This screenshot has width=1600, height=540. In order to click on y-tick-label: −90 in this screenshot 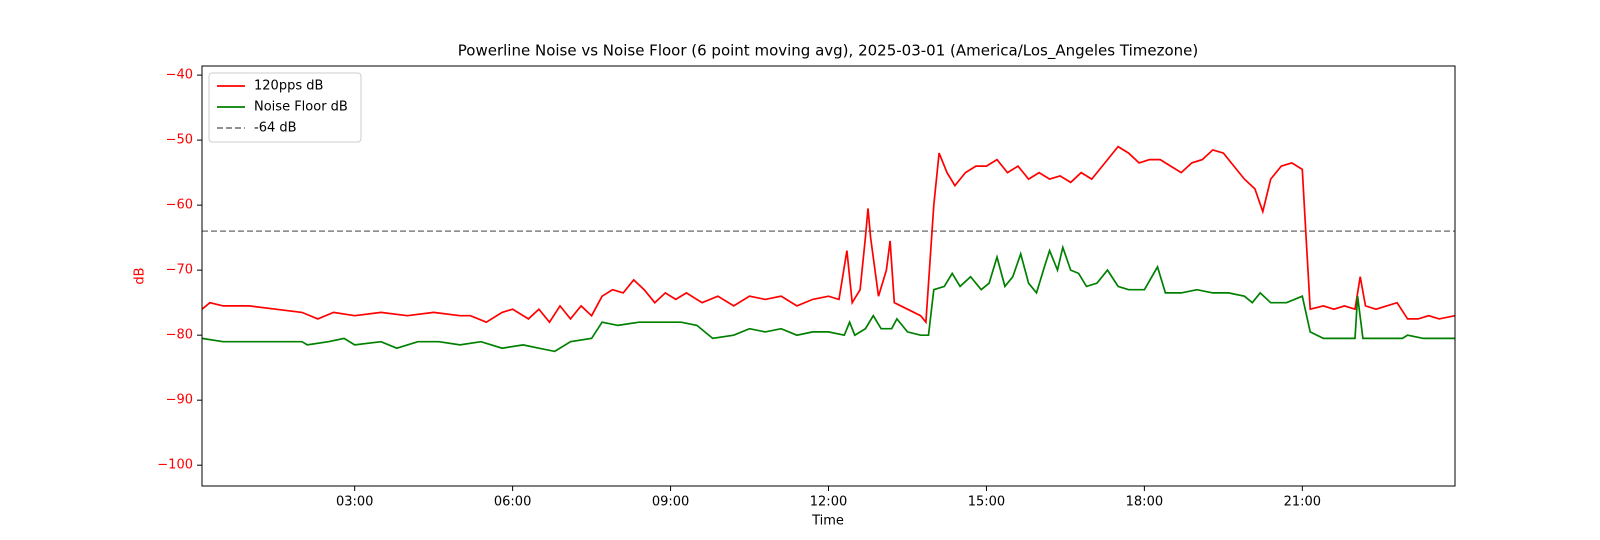, I will do `click(179, 400)`.